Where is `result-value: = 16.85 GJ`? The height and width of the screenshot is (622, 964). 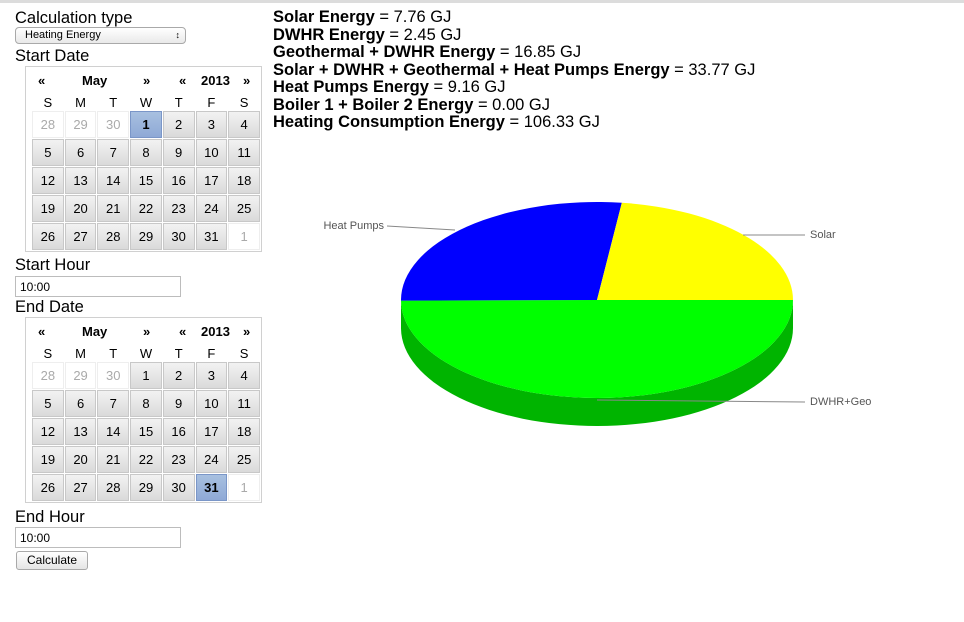 result-value: = 16.85 GJ is located at coordinates (538, 52).